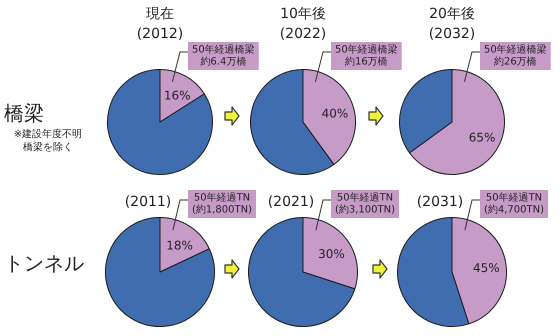 The image size is (560, 336). Describe the element at coordinates (515, 56) in the screenshot. I see `slice-label: 50年経過橋梁約26万橋` at that location.